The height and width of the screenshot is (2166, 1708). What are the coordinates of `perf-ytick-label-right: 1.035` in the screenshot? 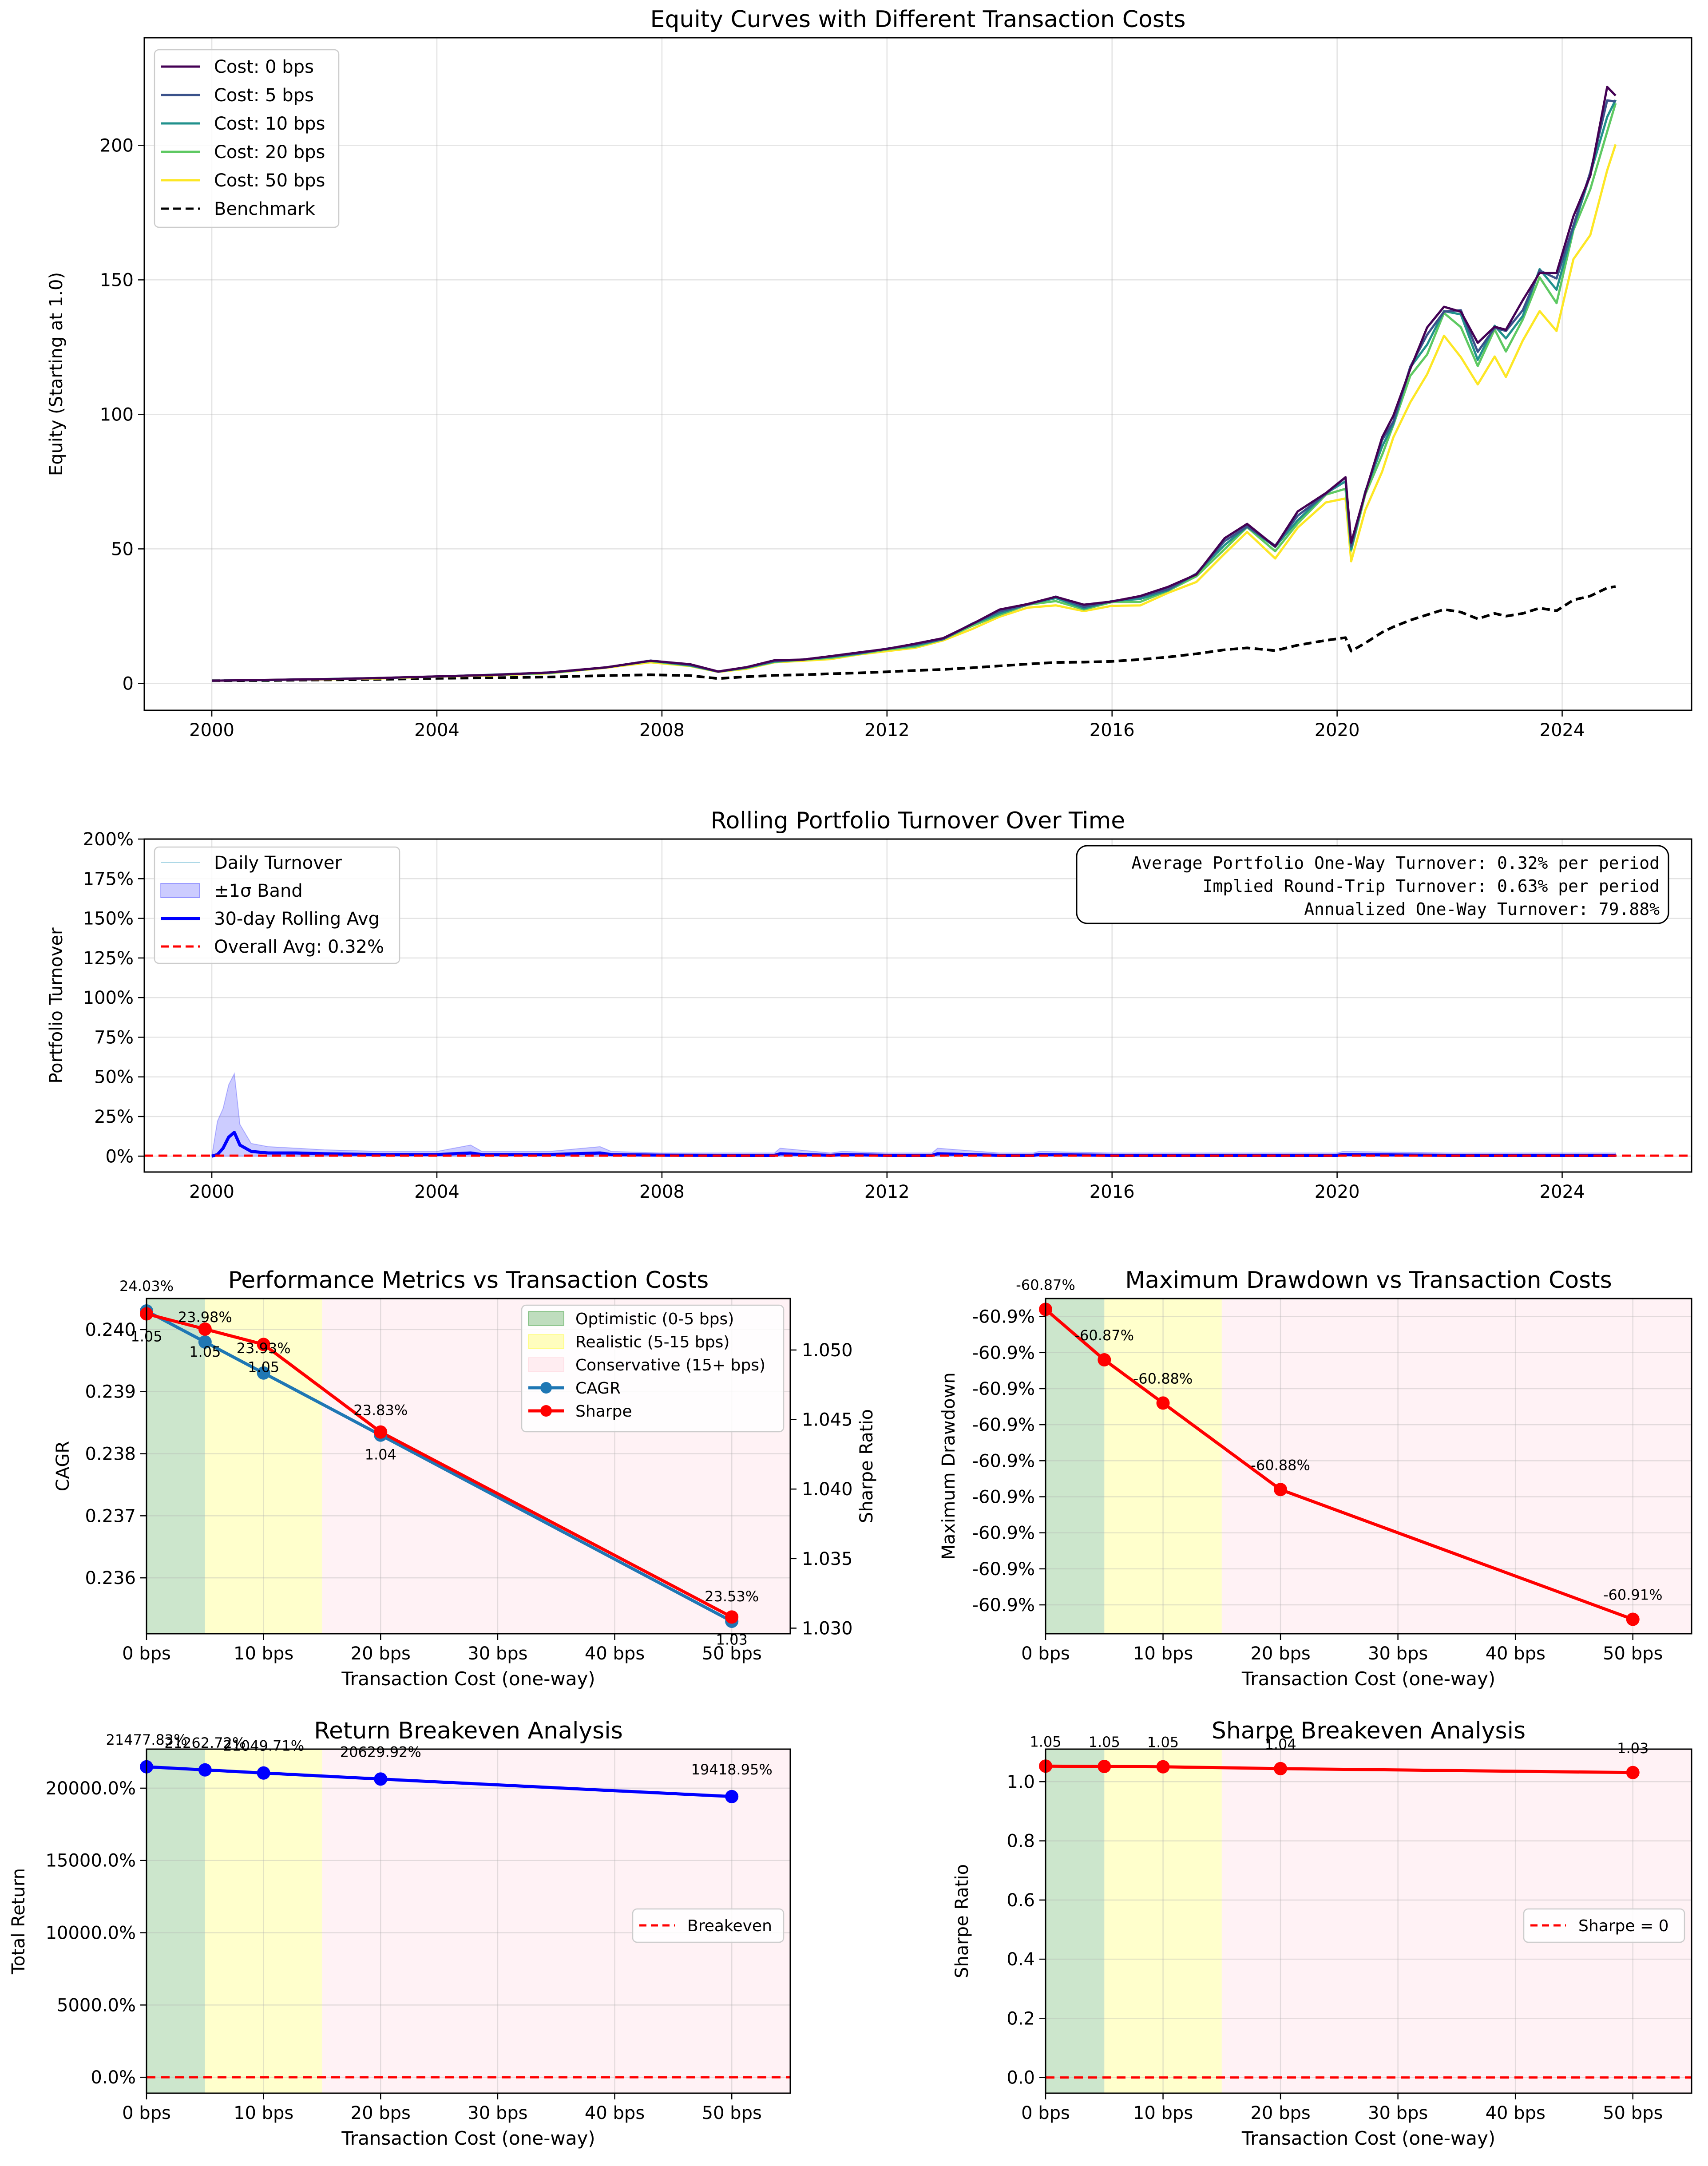 It's located at (827, 1559).